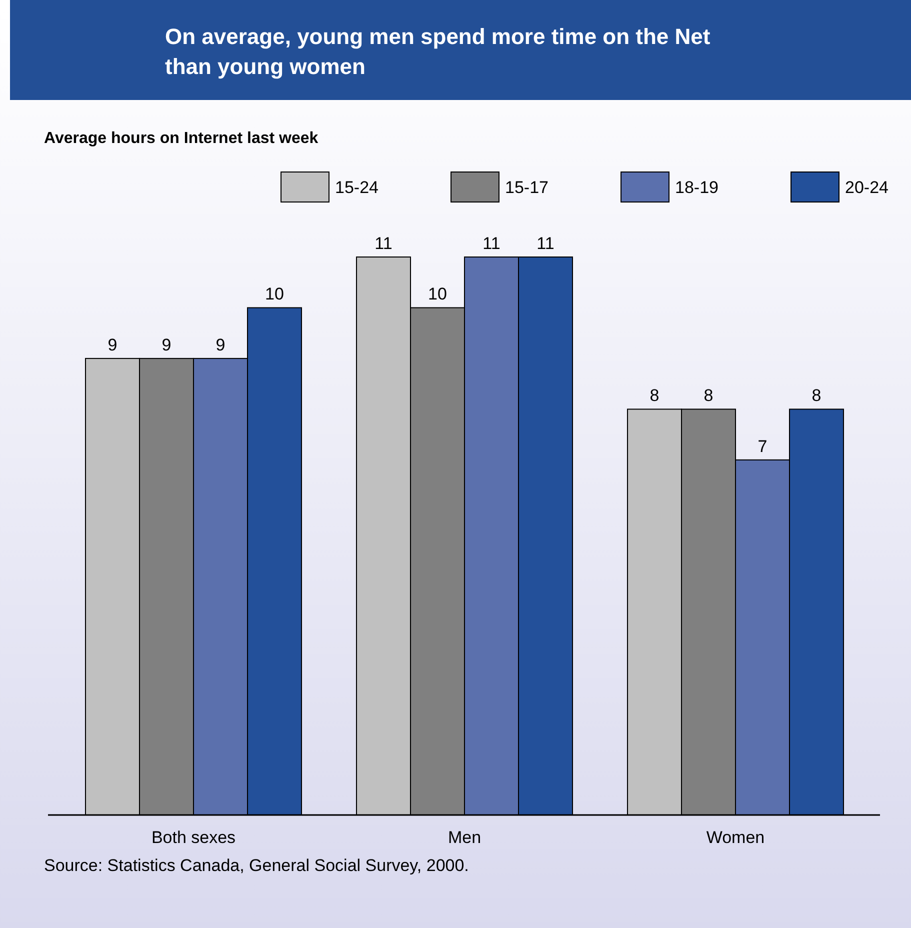 The height and width of the screenshot is (928, 911). I want to click on legend-label: 20-24, so click(866, 187).